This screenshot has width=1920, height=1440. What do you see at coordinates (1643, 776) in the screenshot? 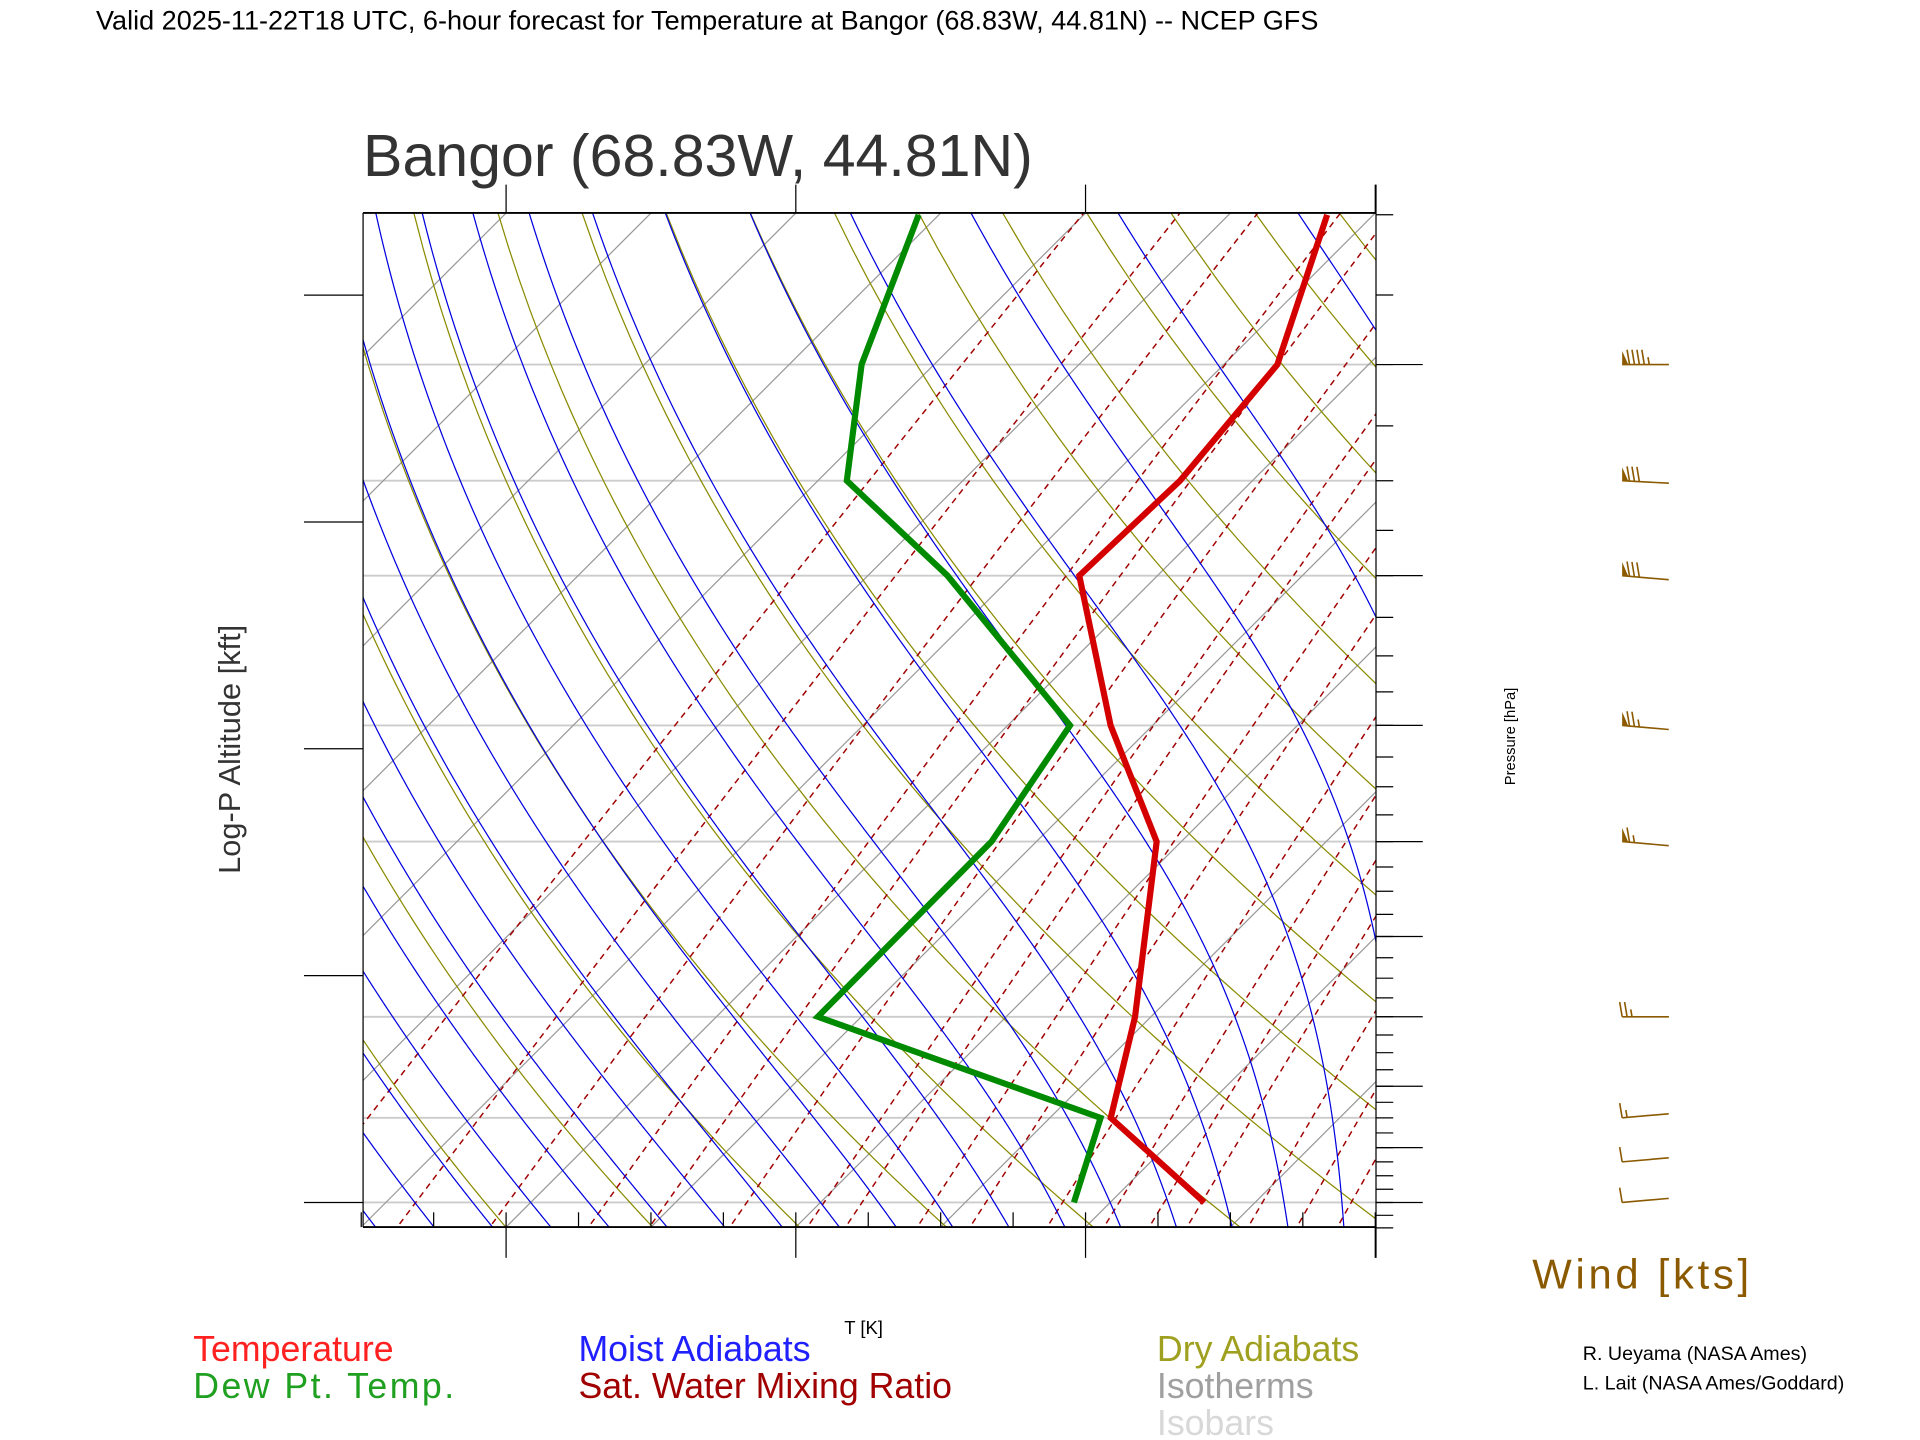
I see `wind-barbs` at bounding box center [1643, 776].